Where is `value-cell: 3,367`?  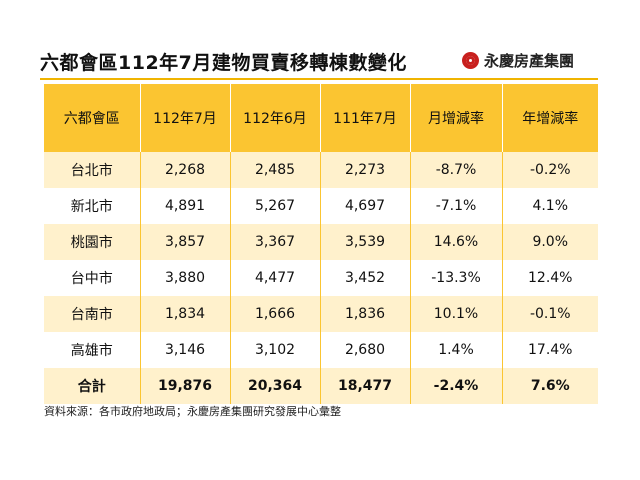 value-cell: 3,367 is located at coordinates (275, 242).